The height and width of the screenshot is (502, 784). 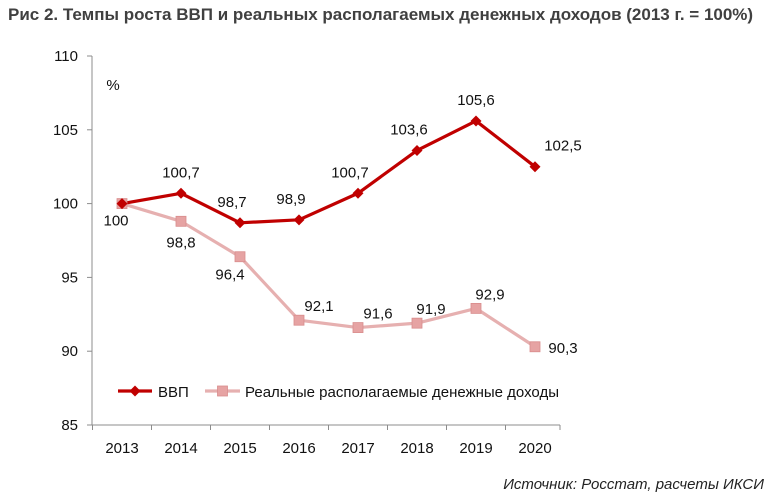 I want to click on gdp-point-2015, so click(x=240, y=223).